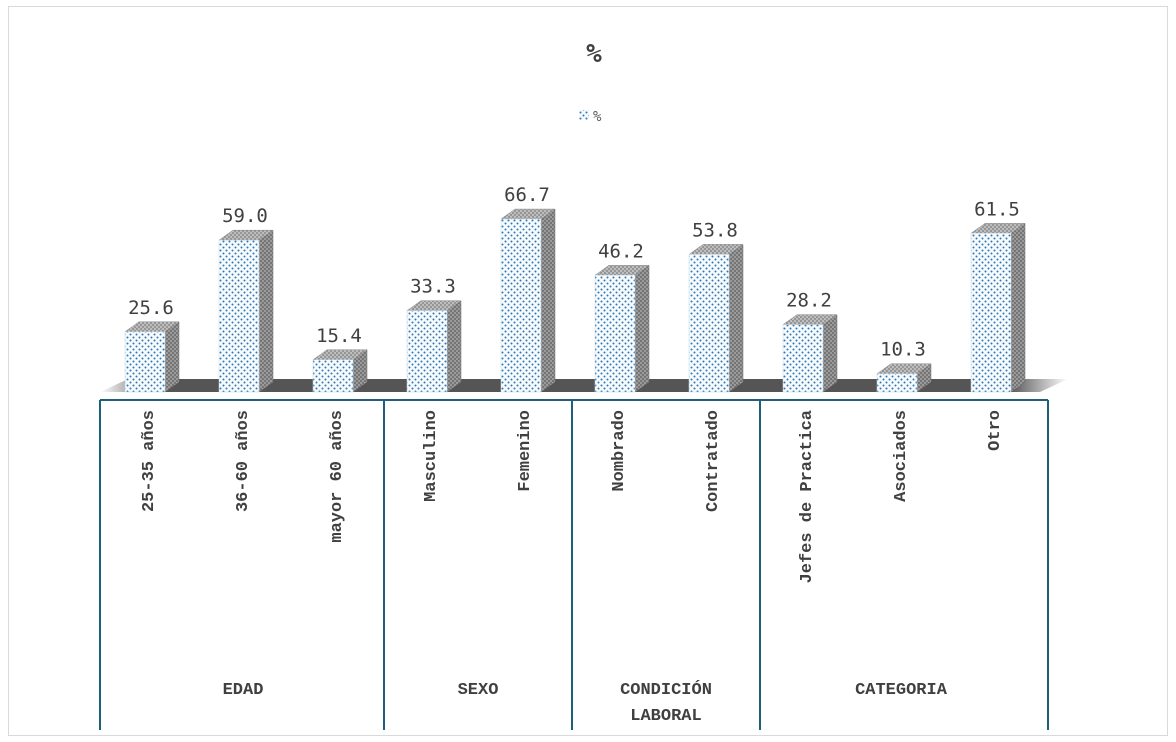  Describe the element at coordinates (901, 690) in the screenshot. I see `group-label: CATEGORIA` at that location.